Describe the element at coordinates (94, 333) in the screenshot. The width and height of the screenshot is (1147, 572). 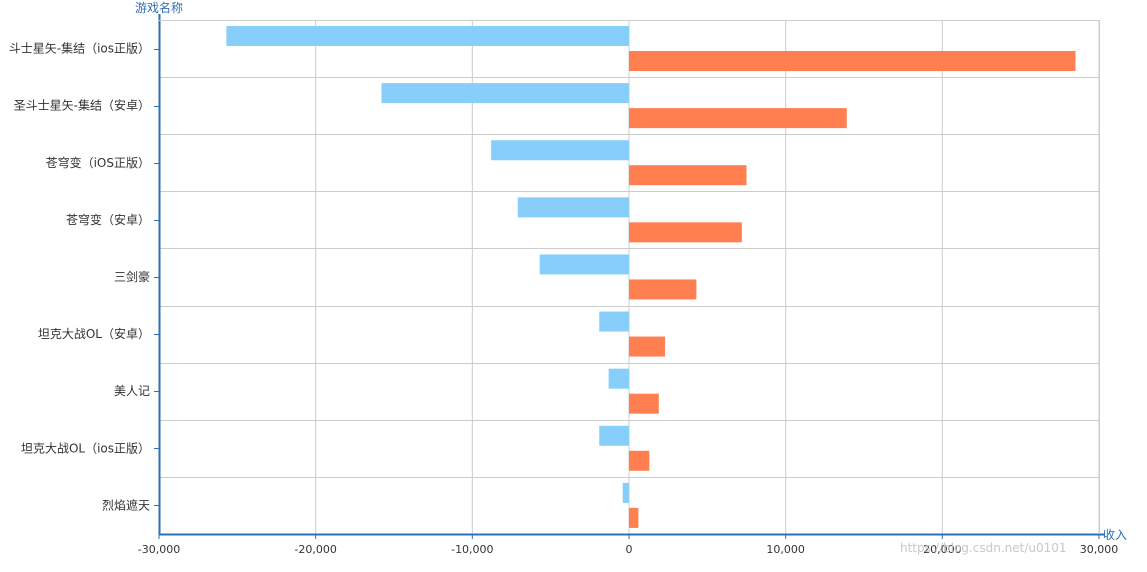
I see `category-label: 坦克大战OL（安卓）` at that location.